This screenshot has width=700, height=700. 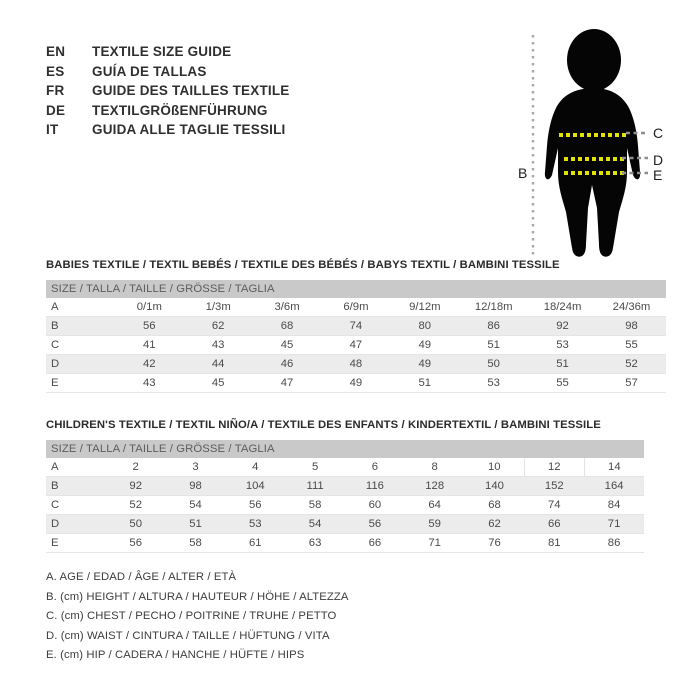 I want to click on table-cell: 12/18m, so click(x=494, y=307).